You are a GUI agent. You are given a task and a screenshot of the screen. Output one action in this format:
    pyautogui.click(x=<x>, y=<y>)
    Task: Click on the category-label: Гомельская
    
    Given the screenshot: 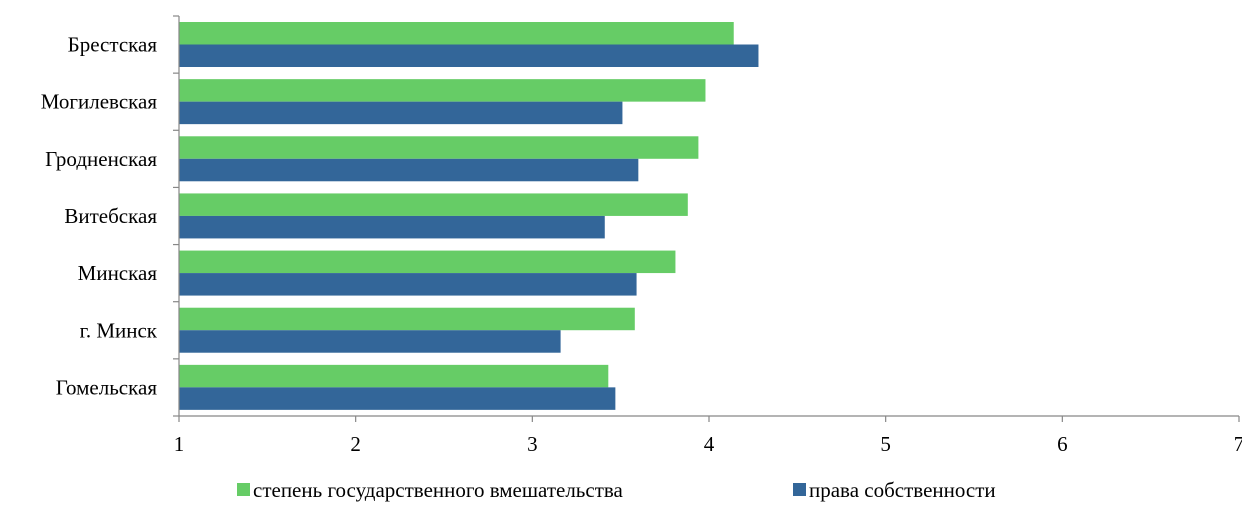 What is the action you would take?
    pyautogui.click(x=107, y=387)
    